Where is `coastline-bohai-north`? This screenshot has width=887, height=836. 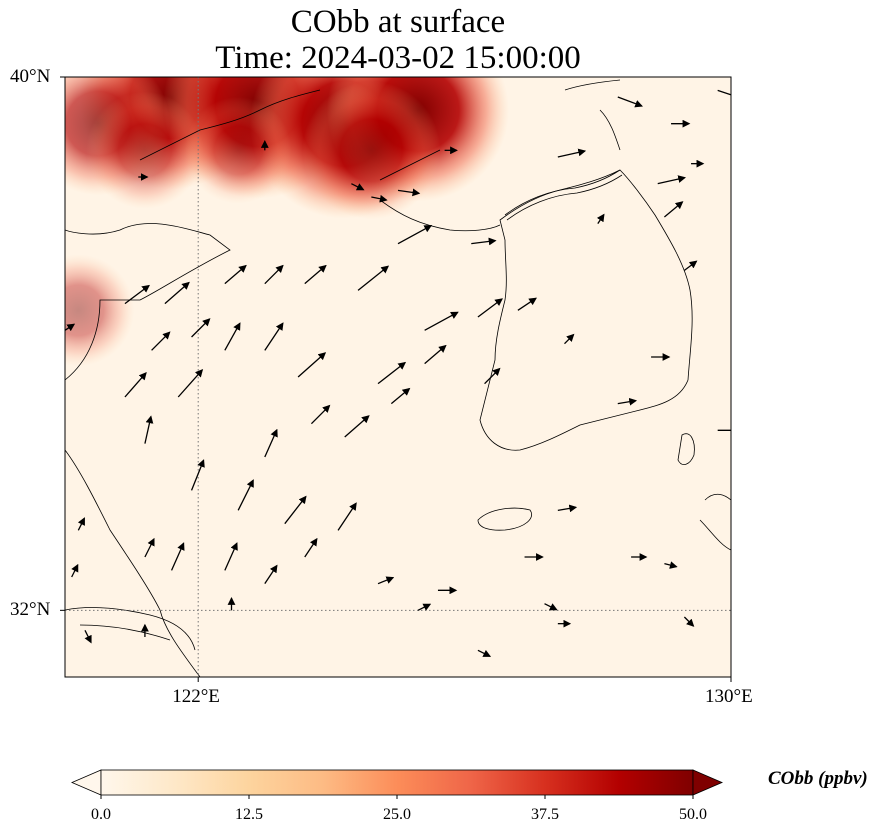
coastline-bohai-north is located at coordinates (440, 190).